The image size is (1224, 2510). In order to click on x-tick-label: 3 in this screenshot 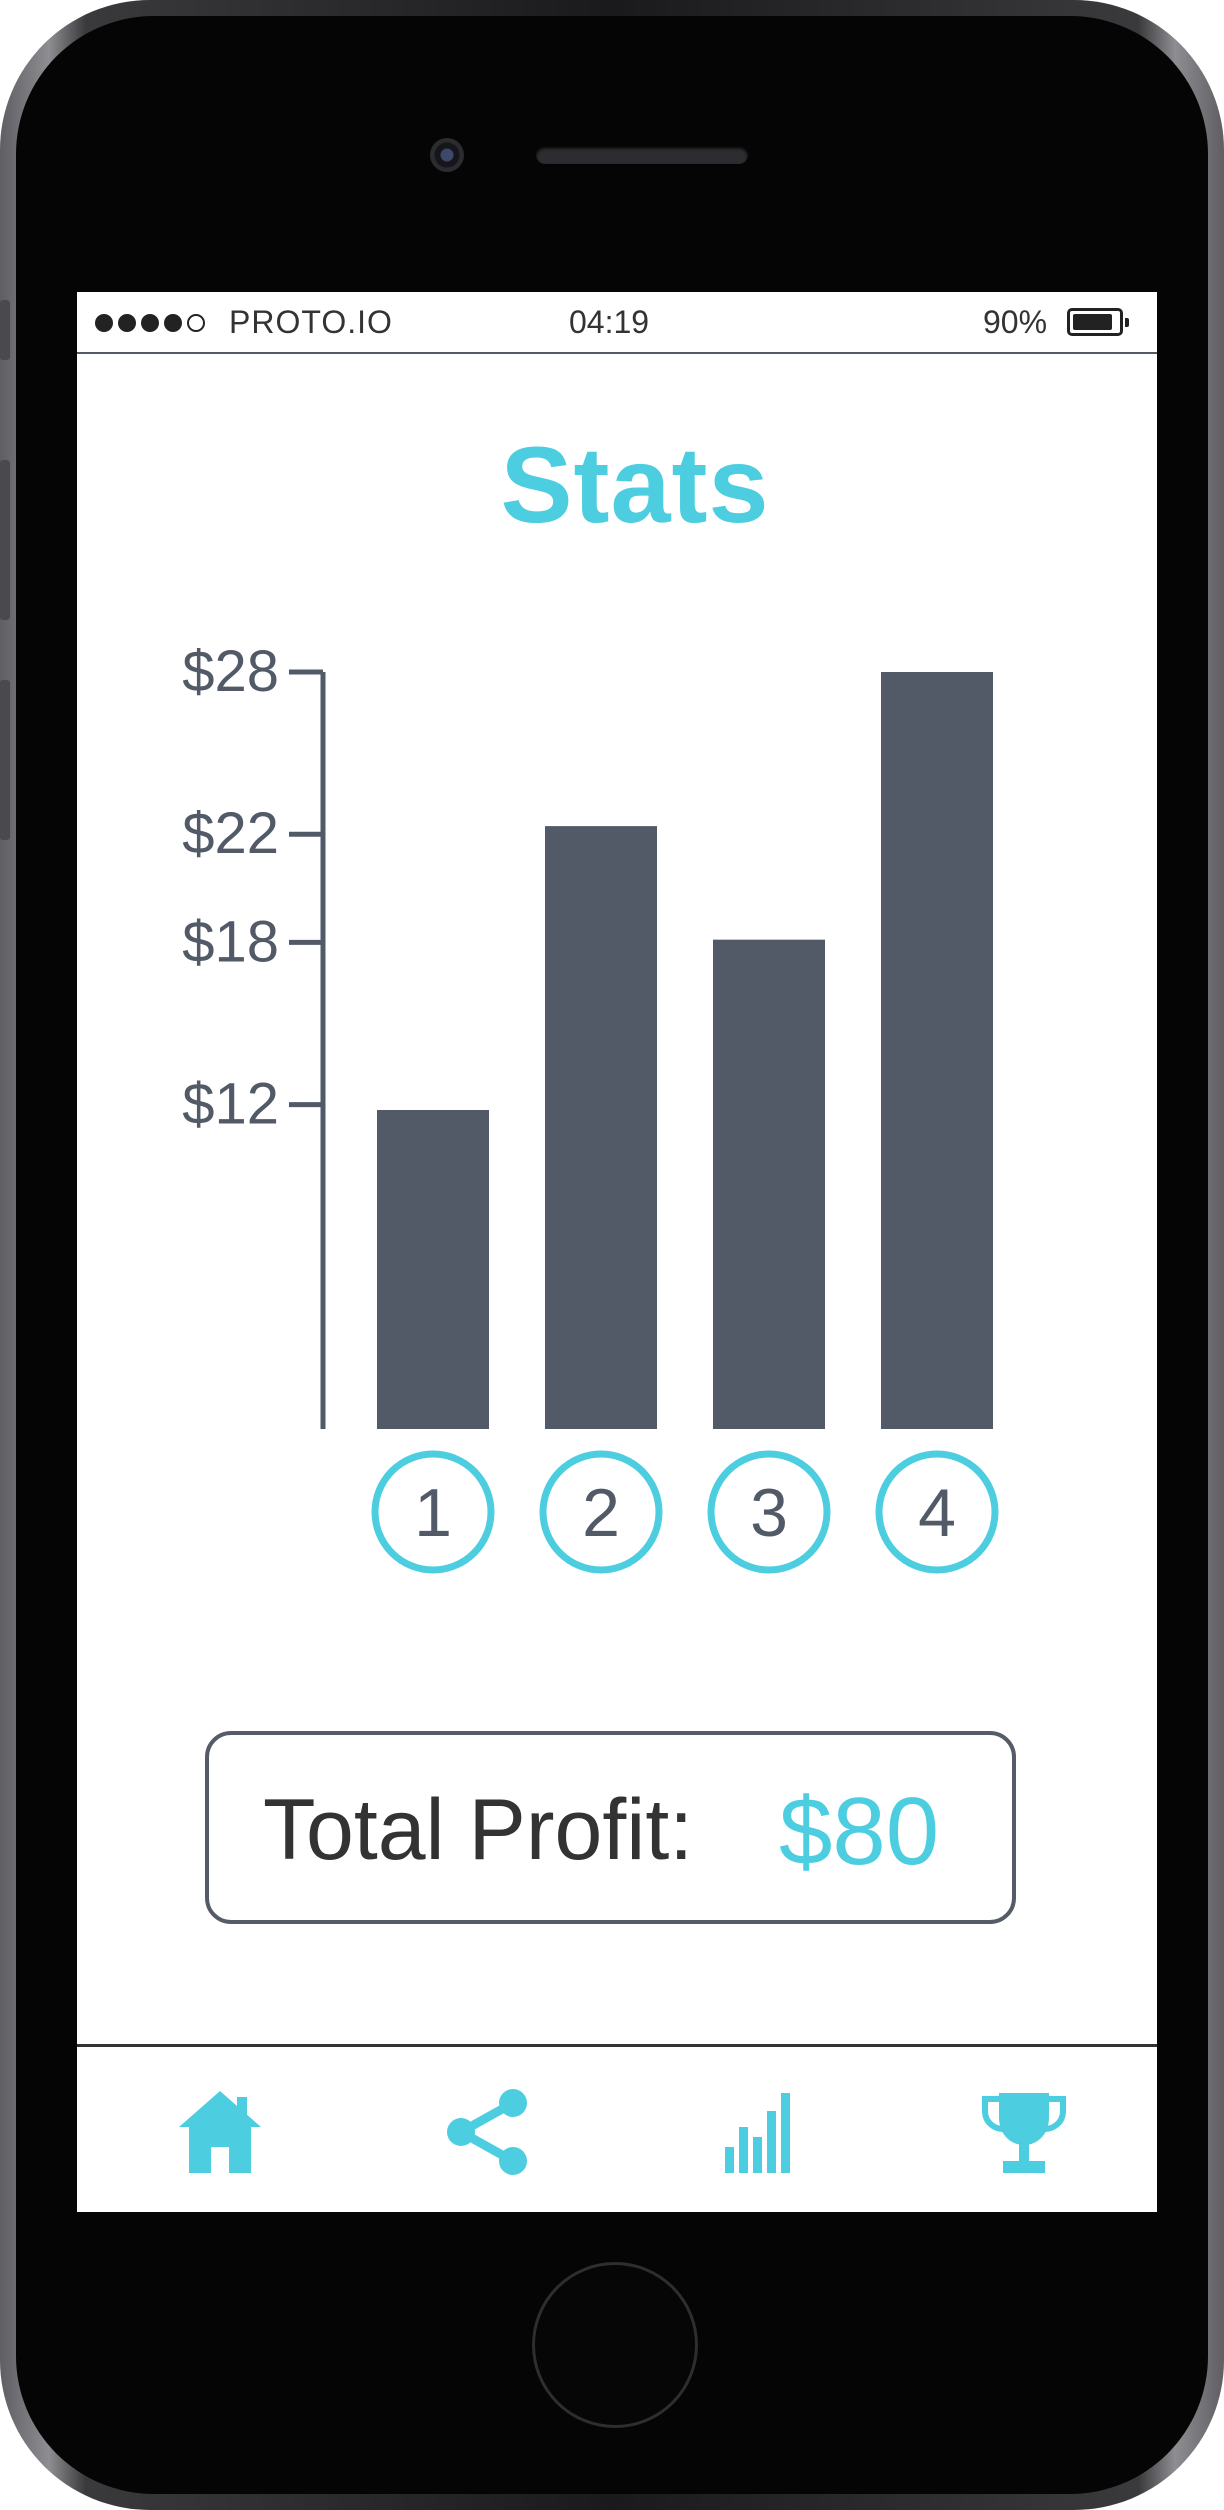, I will do `click(769, 1513)`.